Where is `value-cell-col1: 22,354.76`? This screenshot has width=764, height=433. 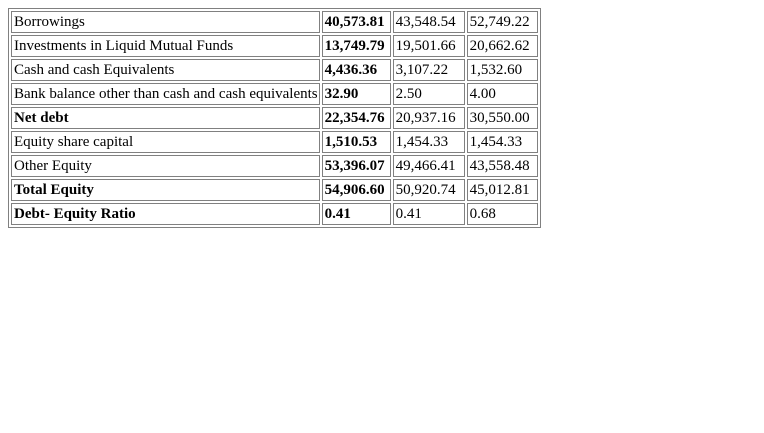
value-cell-col1: 22,354.76 is located at coordinates (356, 118).